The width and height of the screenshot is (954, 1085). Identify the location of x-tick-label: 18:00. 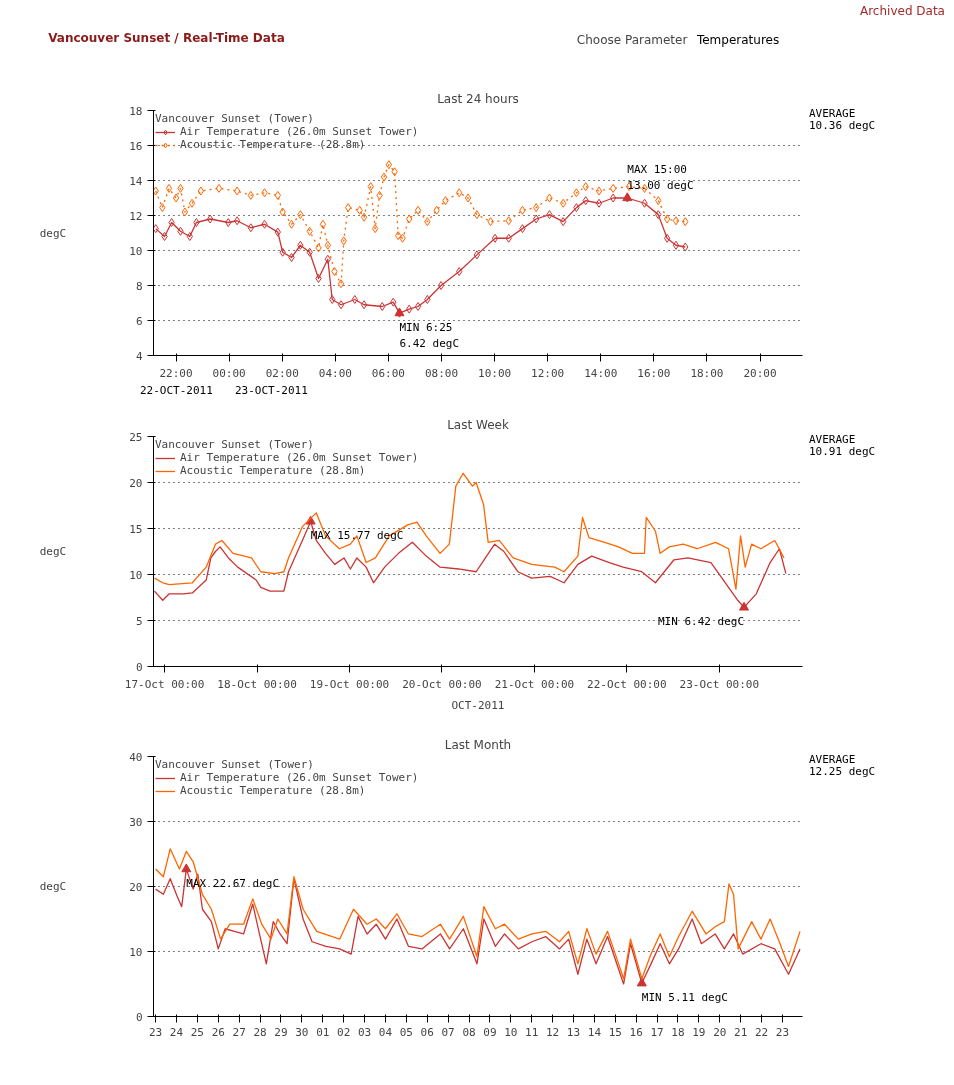
(707, 373).